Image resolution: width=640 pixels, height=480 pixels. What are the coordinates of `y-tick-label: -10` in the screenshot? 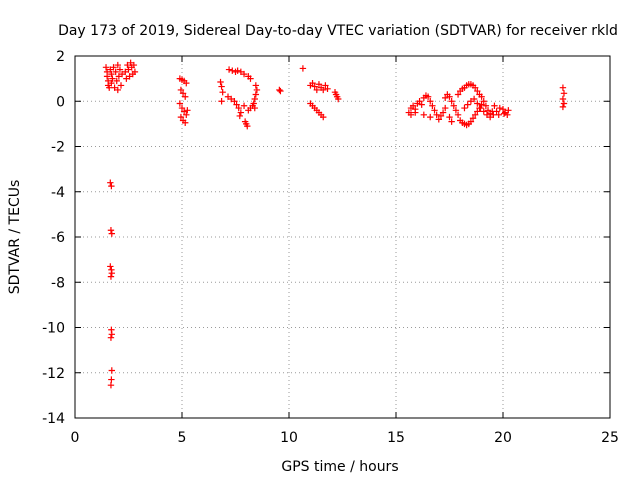 It's located at (53, 329).